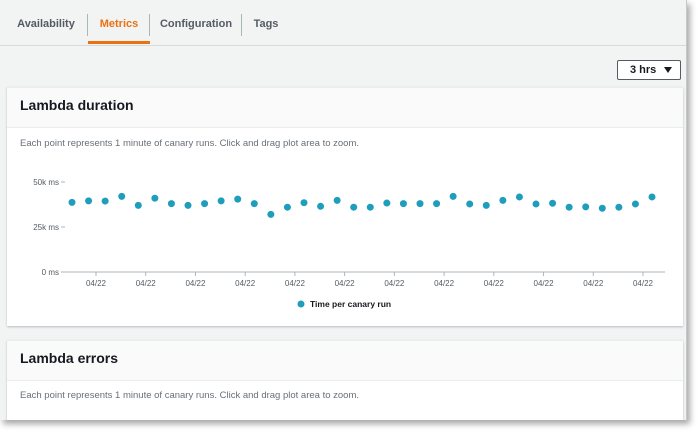  Describe the element at coordinates (77, 105) in the screenshot. I see `panel-title: Lambda duration` at that location.